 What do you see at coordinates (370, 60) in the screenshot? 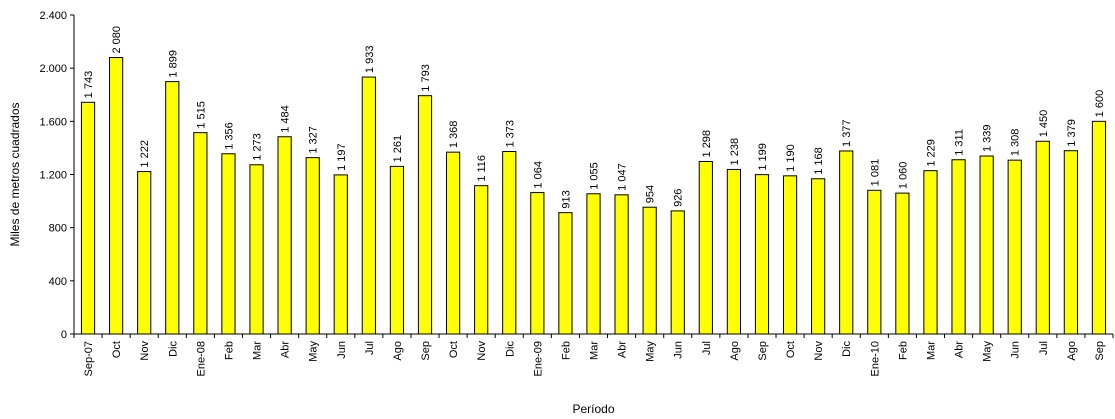
I see `data-label: 1 933` at bounding box center [370, 60].